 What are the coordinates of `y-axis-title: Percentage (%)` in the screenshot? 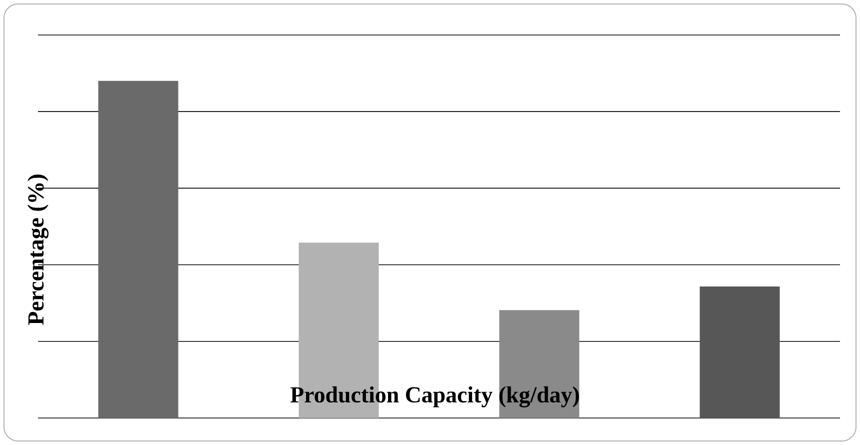 It's located at (38, 249).